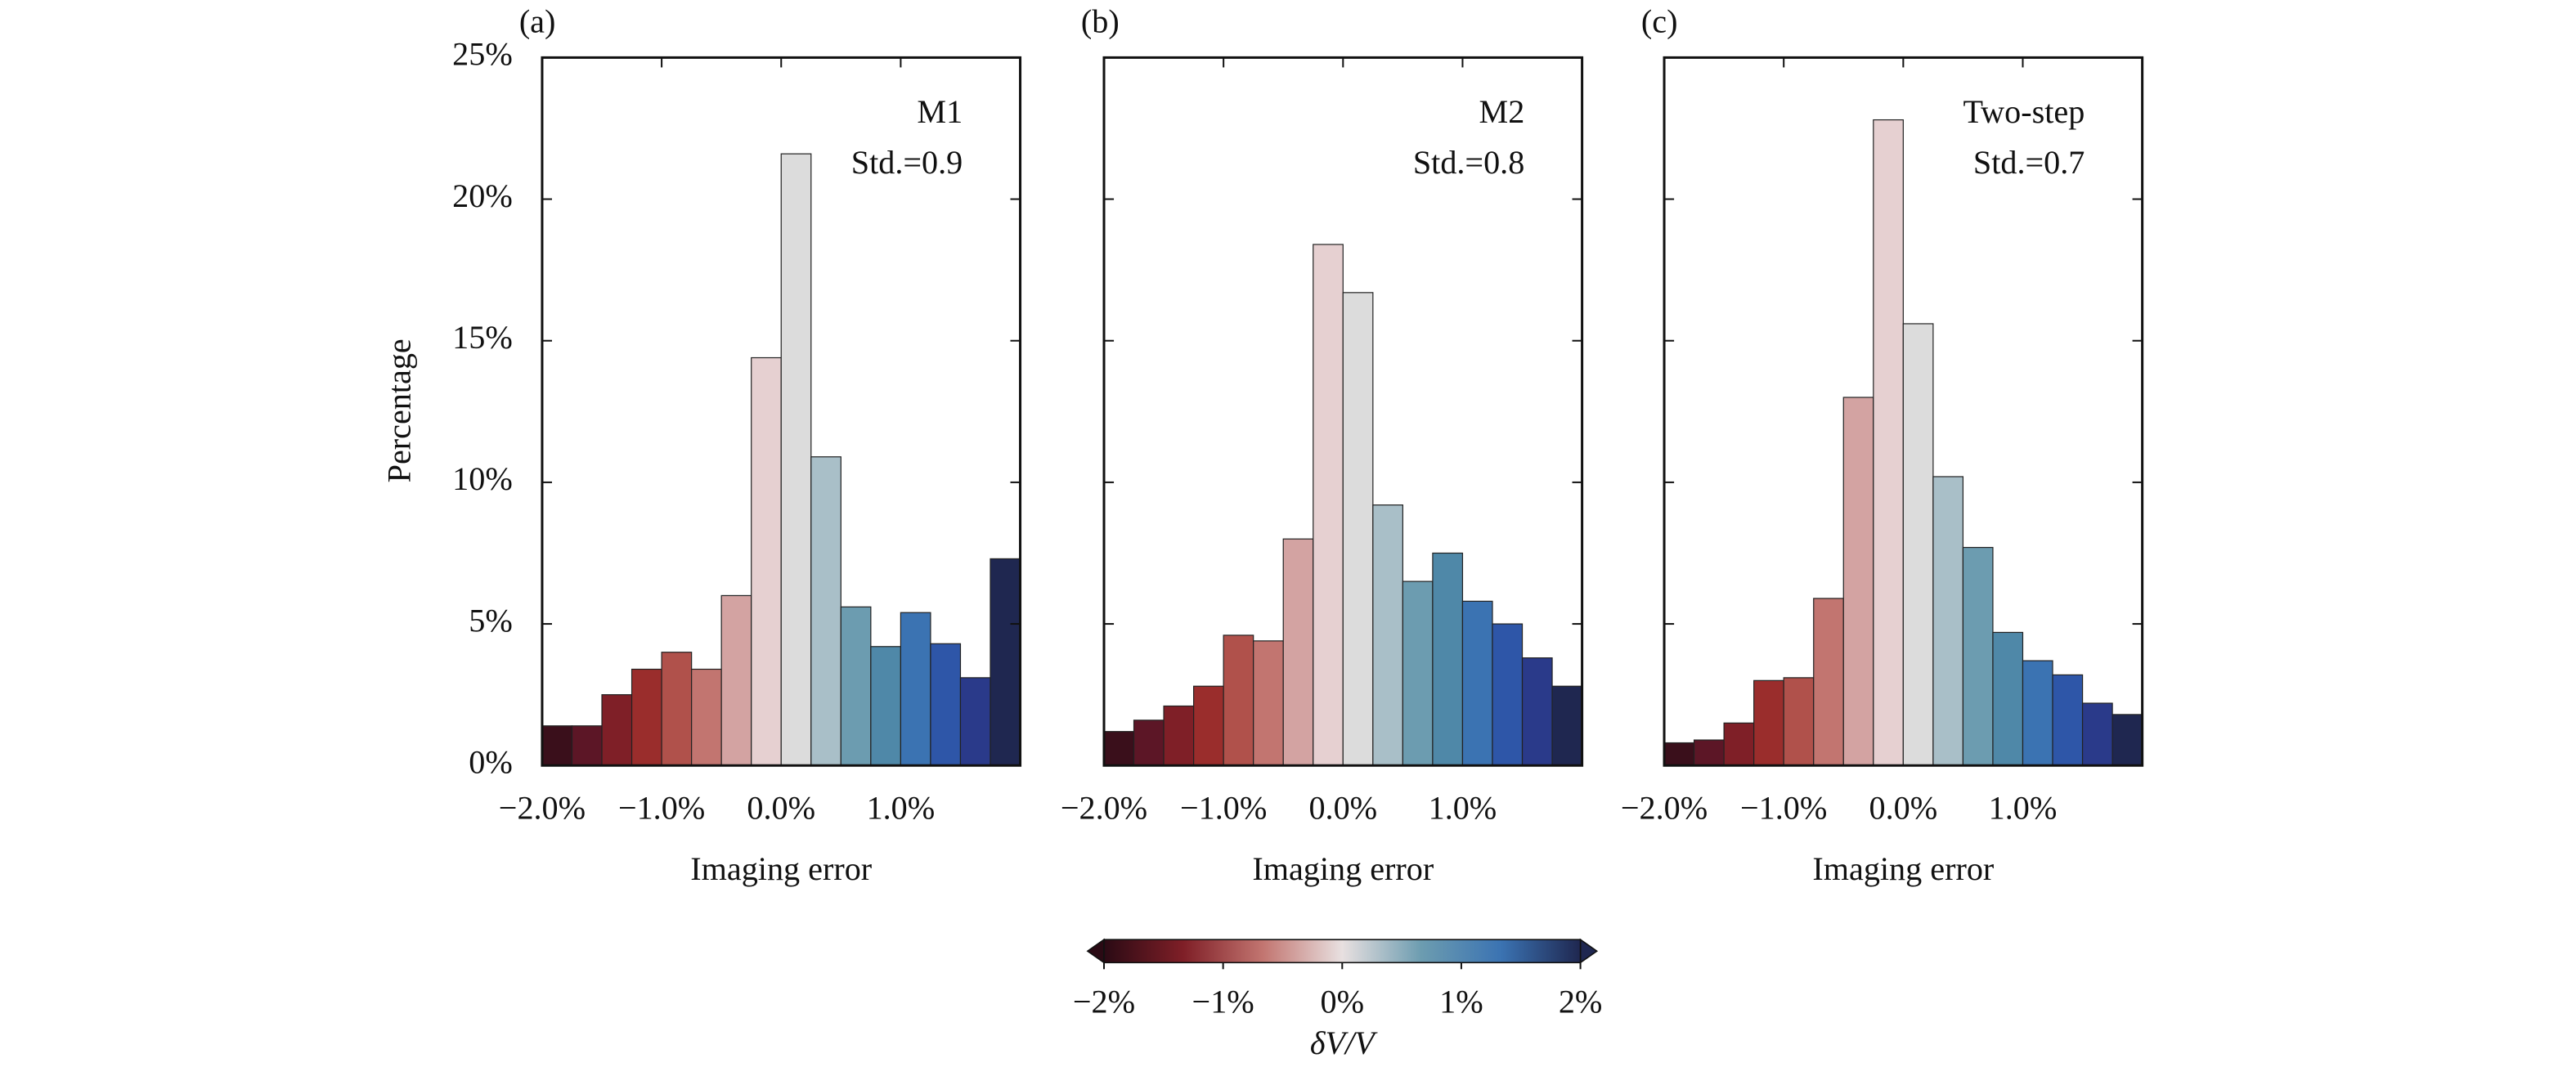 The width and height of the screenshot is (2576, 1076). I want to click on annotation: Std.=0.8, so click(1469, 162).